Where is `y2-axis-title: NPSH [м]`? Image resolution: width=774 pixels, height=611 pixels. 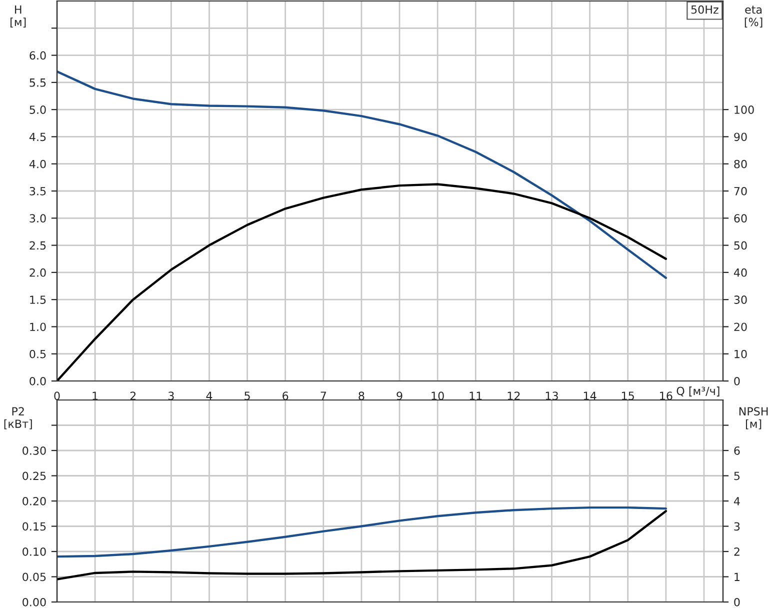
y2-axis-title: NPSH [м] is located at coordinates (753, 418).